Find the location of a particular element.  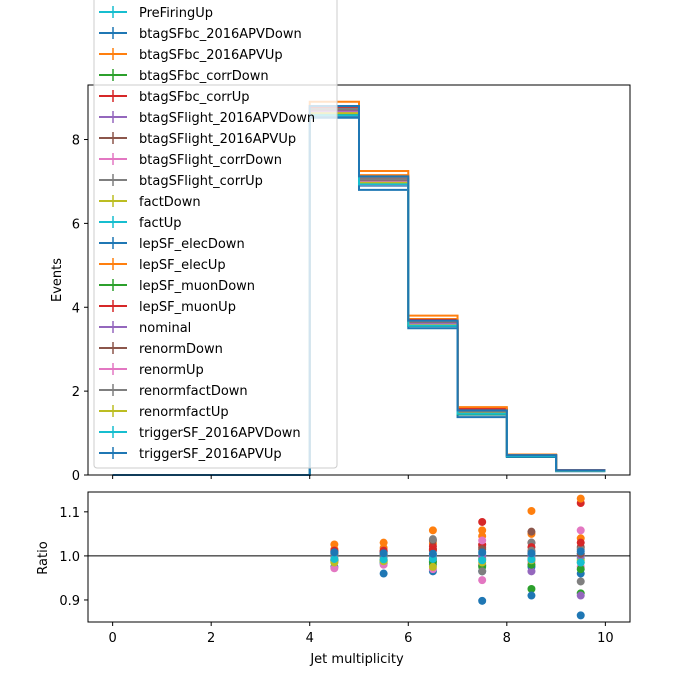

legend-label-12: lepSF_elecUp is located at coordinates (182, 265).